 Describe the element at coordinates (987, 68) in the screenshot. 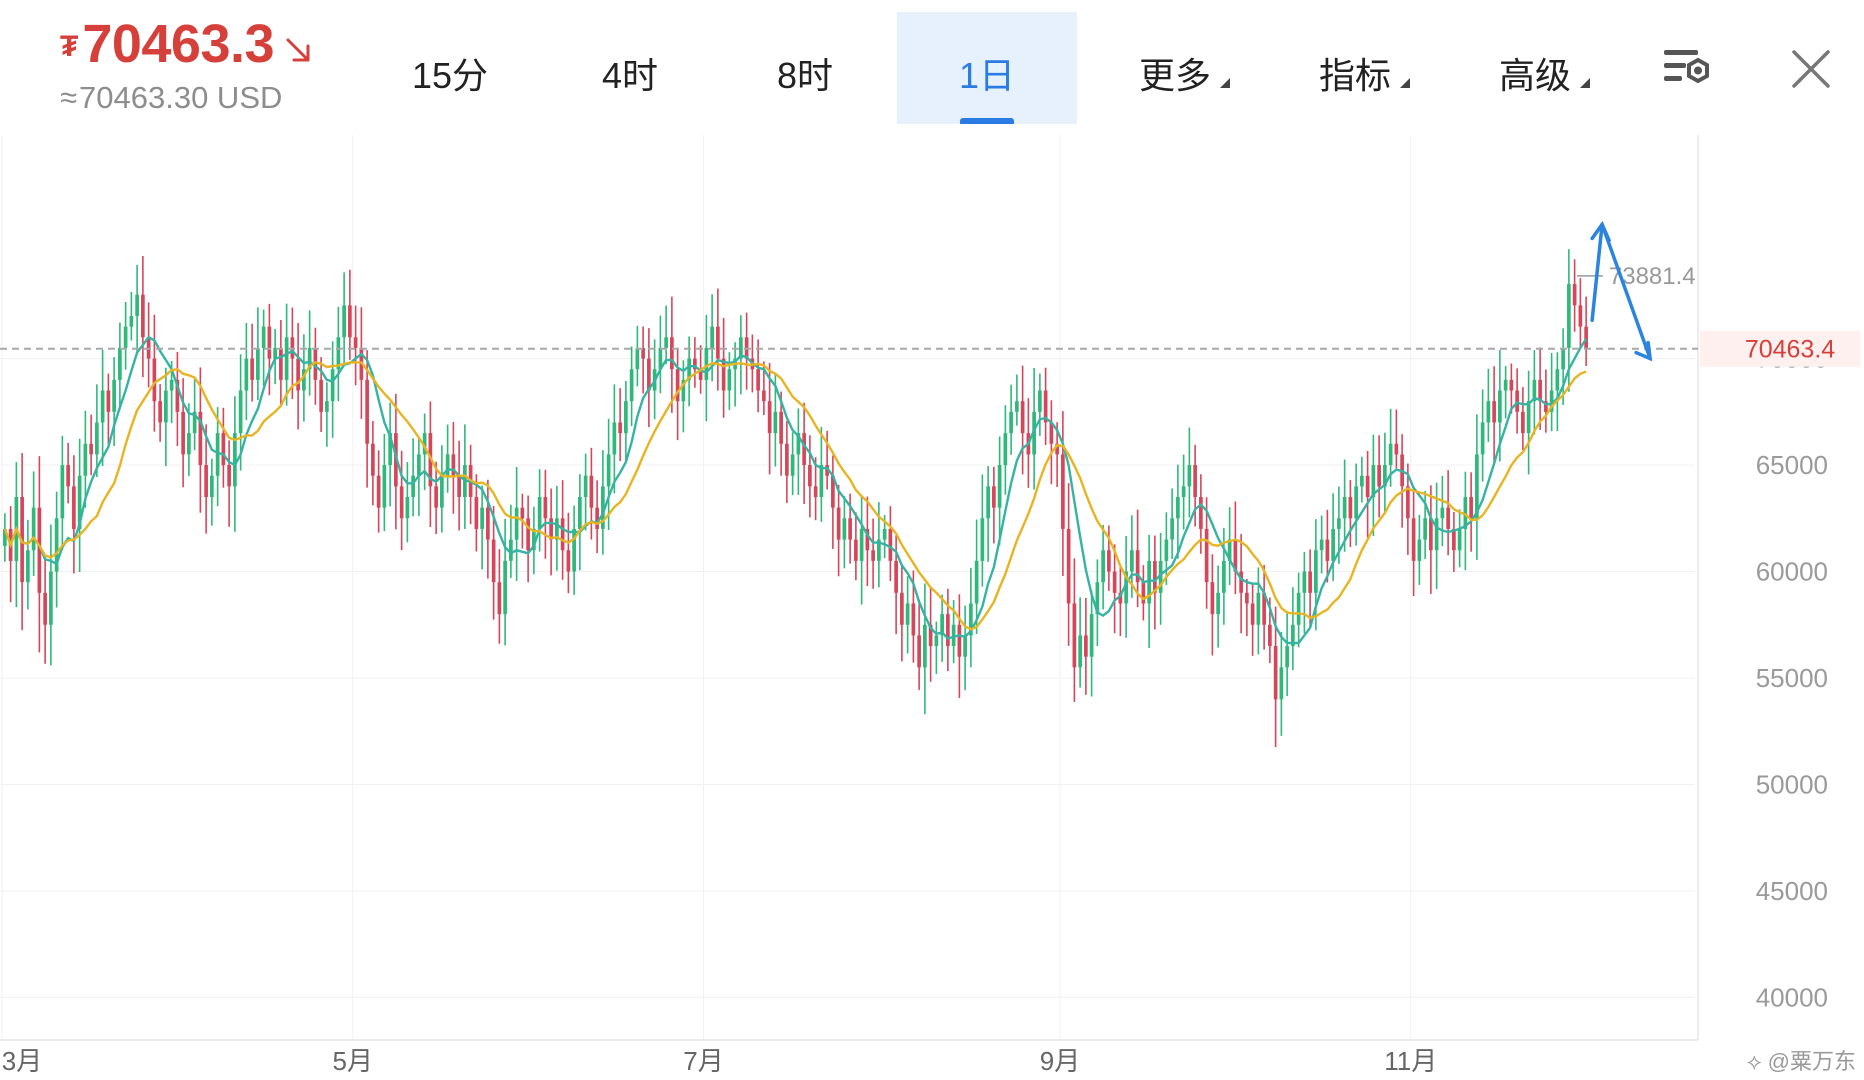

I see `tab-1d: 1日` at that location.